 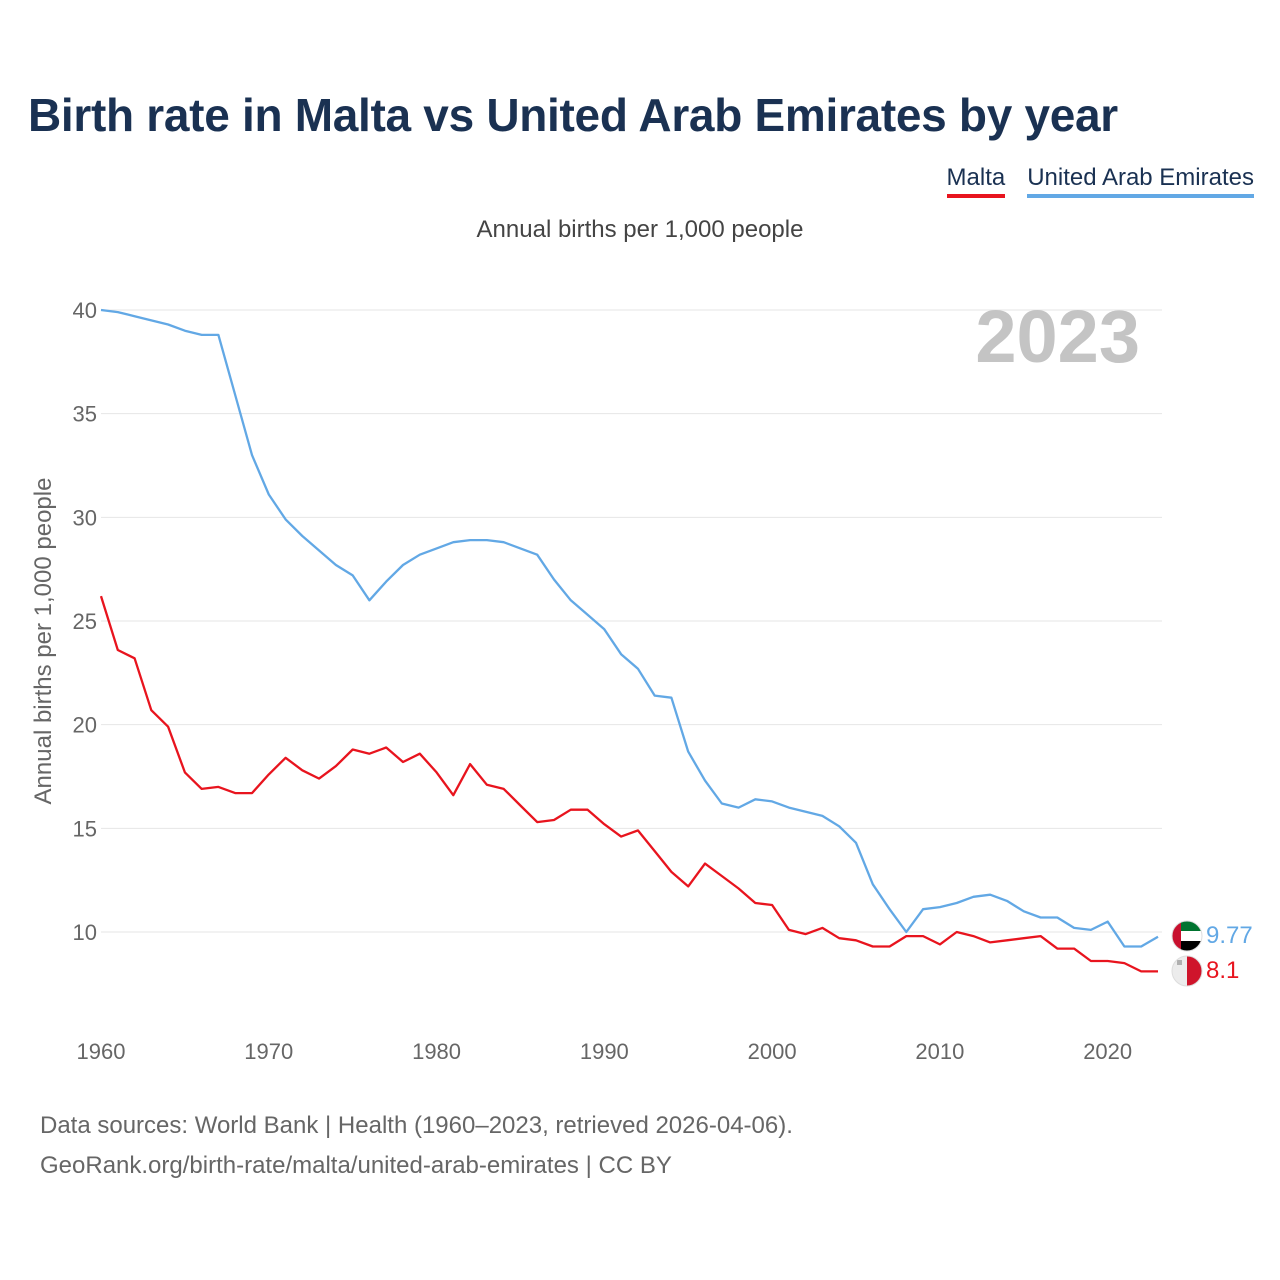 I want to click on chart-subtitle: Annual births per 1,000 people, so click(x=640, y=229).